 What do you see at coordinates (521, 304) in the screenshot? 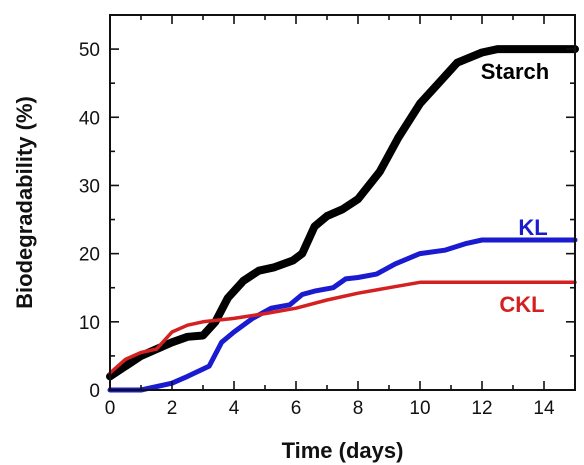
I see `series-label-ckl: CKL` at bounding box center [521, 304].